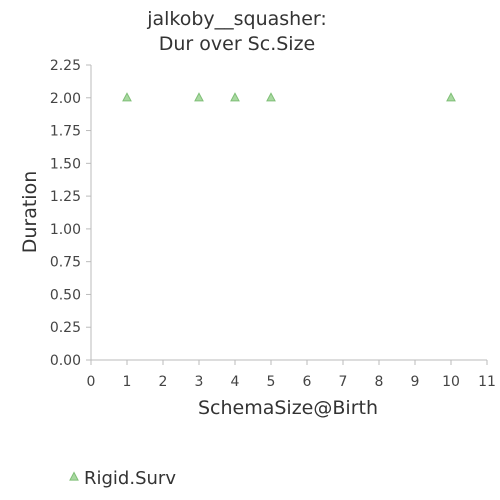  I want to click on chart-title-line-2: Dur over Sc.Size, so click(237, 44).